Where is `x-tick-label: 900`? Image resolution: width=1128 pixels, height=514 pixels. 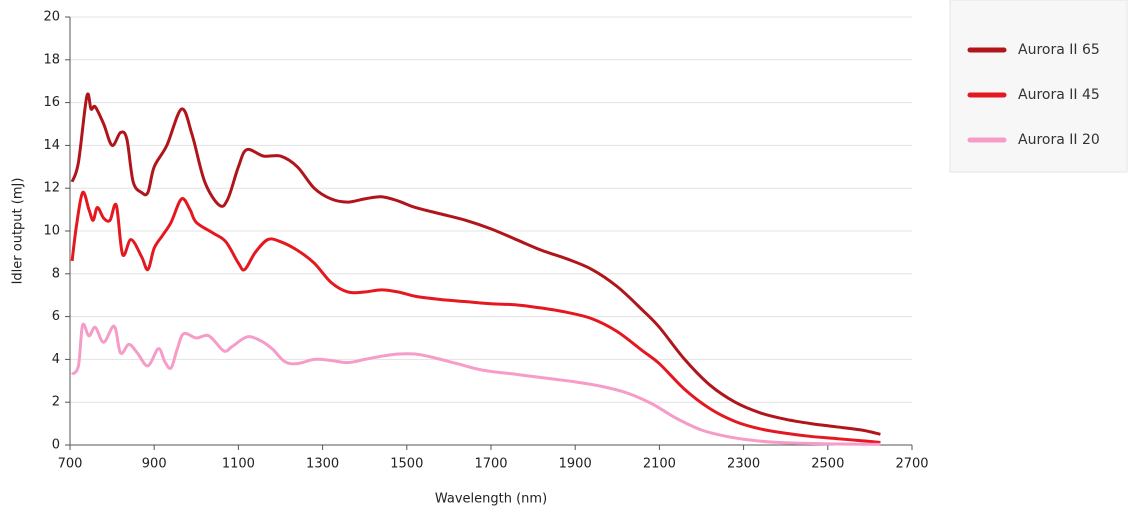 x-tick-label: 900 is located at coordinates (154, 464).